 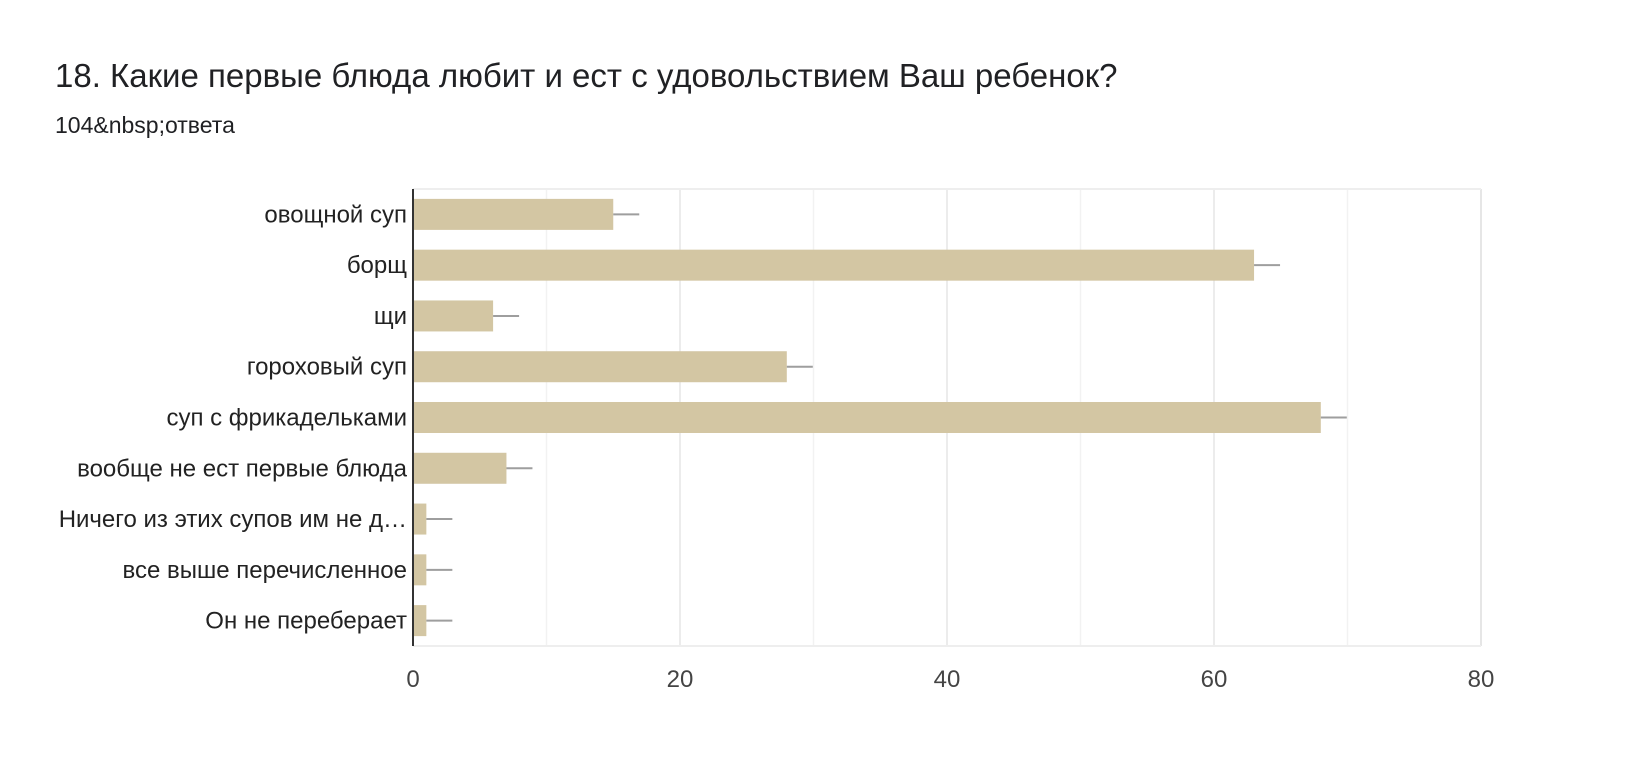 I want to click on x-tick-label: 60, so click(x=1214, y=679).